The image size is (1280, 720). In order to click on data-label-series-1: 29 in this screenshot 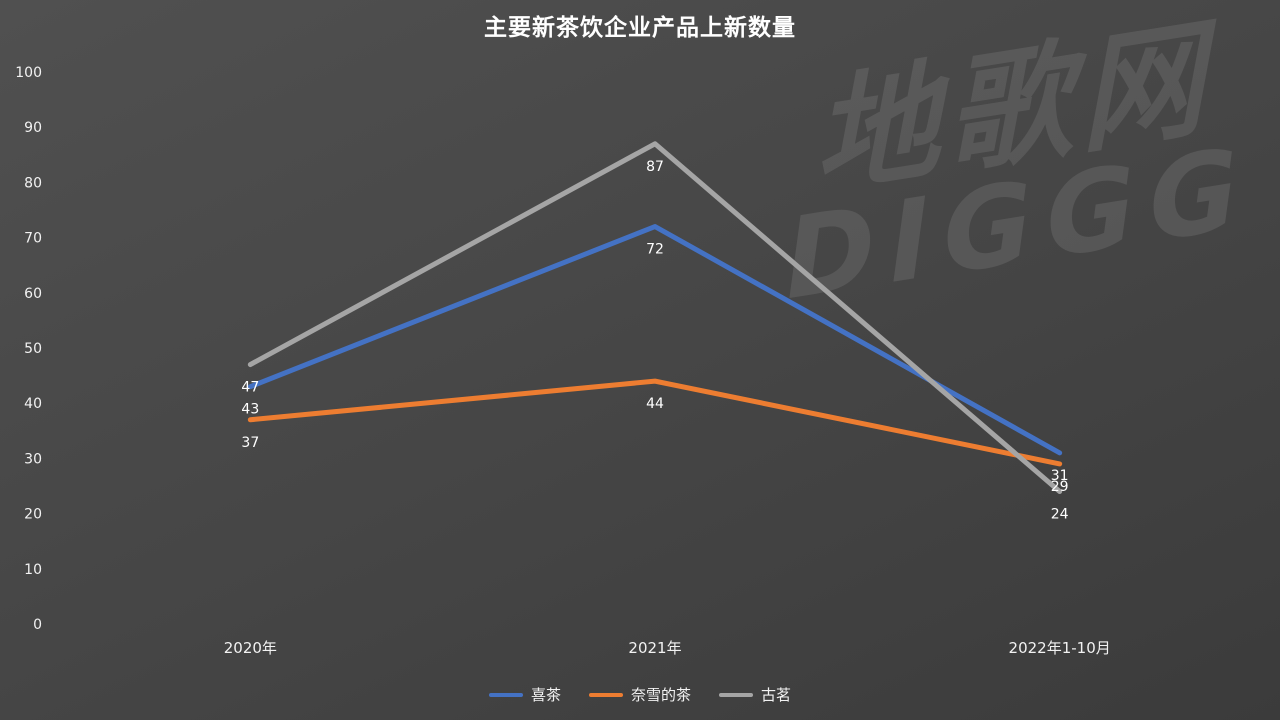, I will do `click(1060, 487)`.